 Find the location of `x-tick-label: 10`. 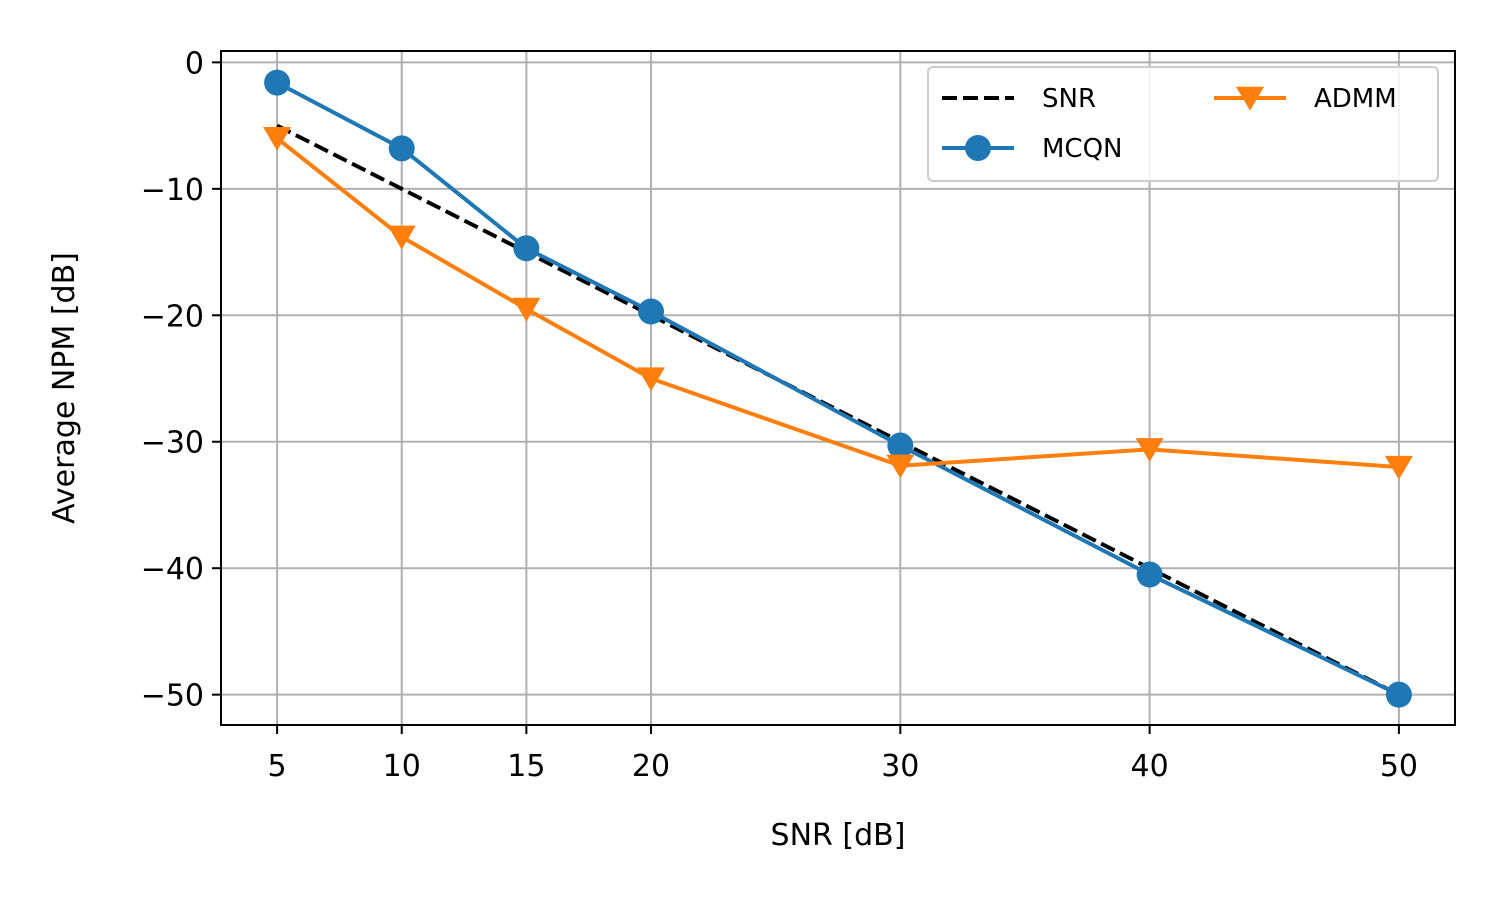

x-tick-label: 10 is located at coordinates (402, 766).